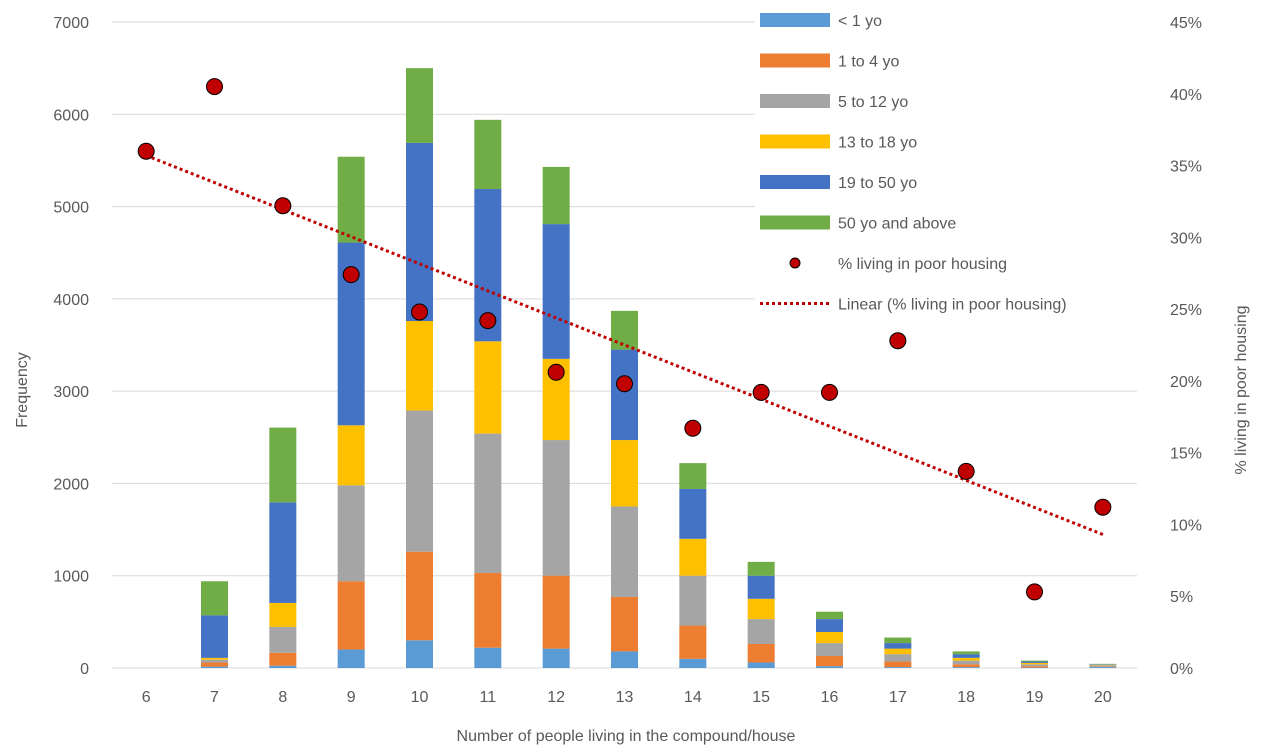 The height and width of the screenshot is (750, 1263). I want to click on y2-axis-title: % living in poor housing, so click(1241, 390).